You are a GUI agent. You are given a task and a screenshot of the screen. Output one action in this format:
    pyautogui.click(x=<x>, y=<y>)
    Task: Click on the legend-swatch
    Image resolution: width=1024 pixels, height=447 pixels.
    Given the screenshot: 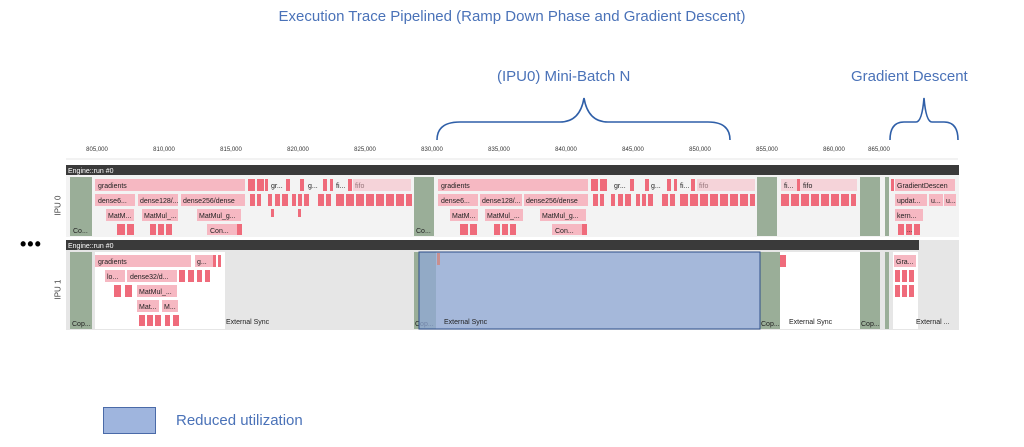 What is the action you would take?
    pyautogui.click(x=129, y=420)
    